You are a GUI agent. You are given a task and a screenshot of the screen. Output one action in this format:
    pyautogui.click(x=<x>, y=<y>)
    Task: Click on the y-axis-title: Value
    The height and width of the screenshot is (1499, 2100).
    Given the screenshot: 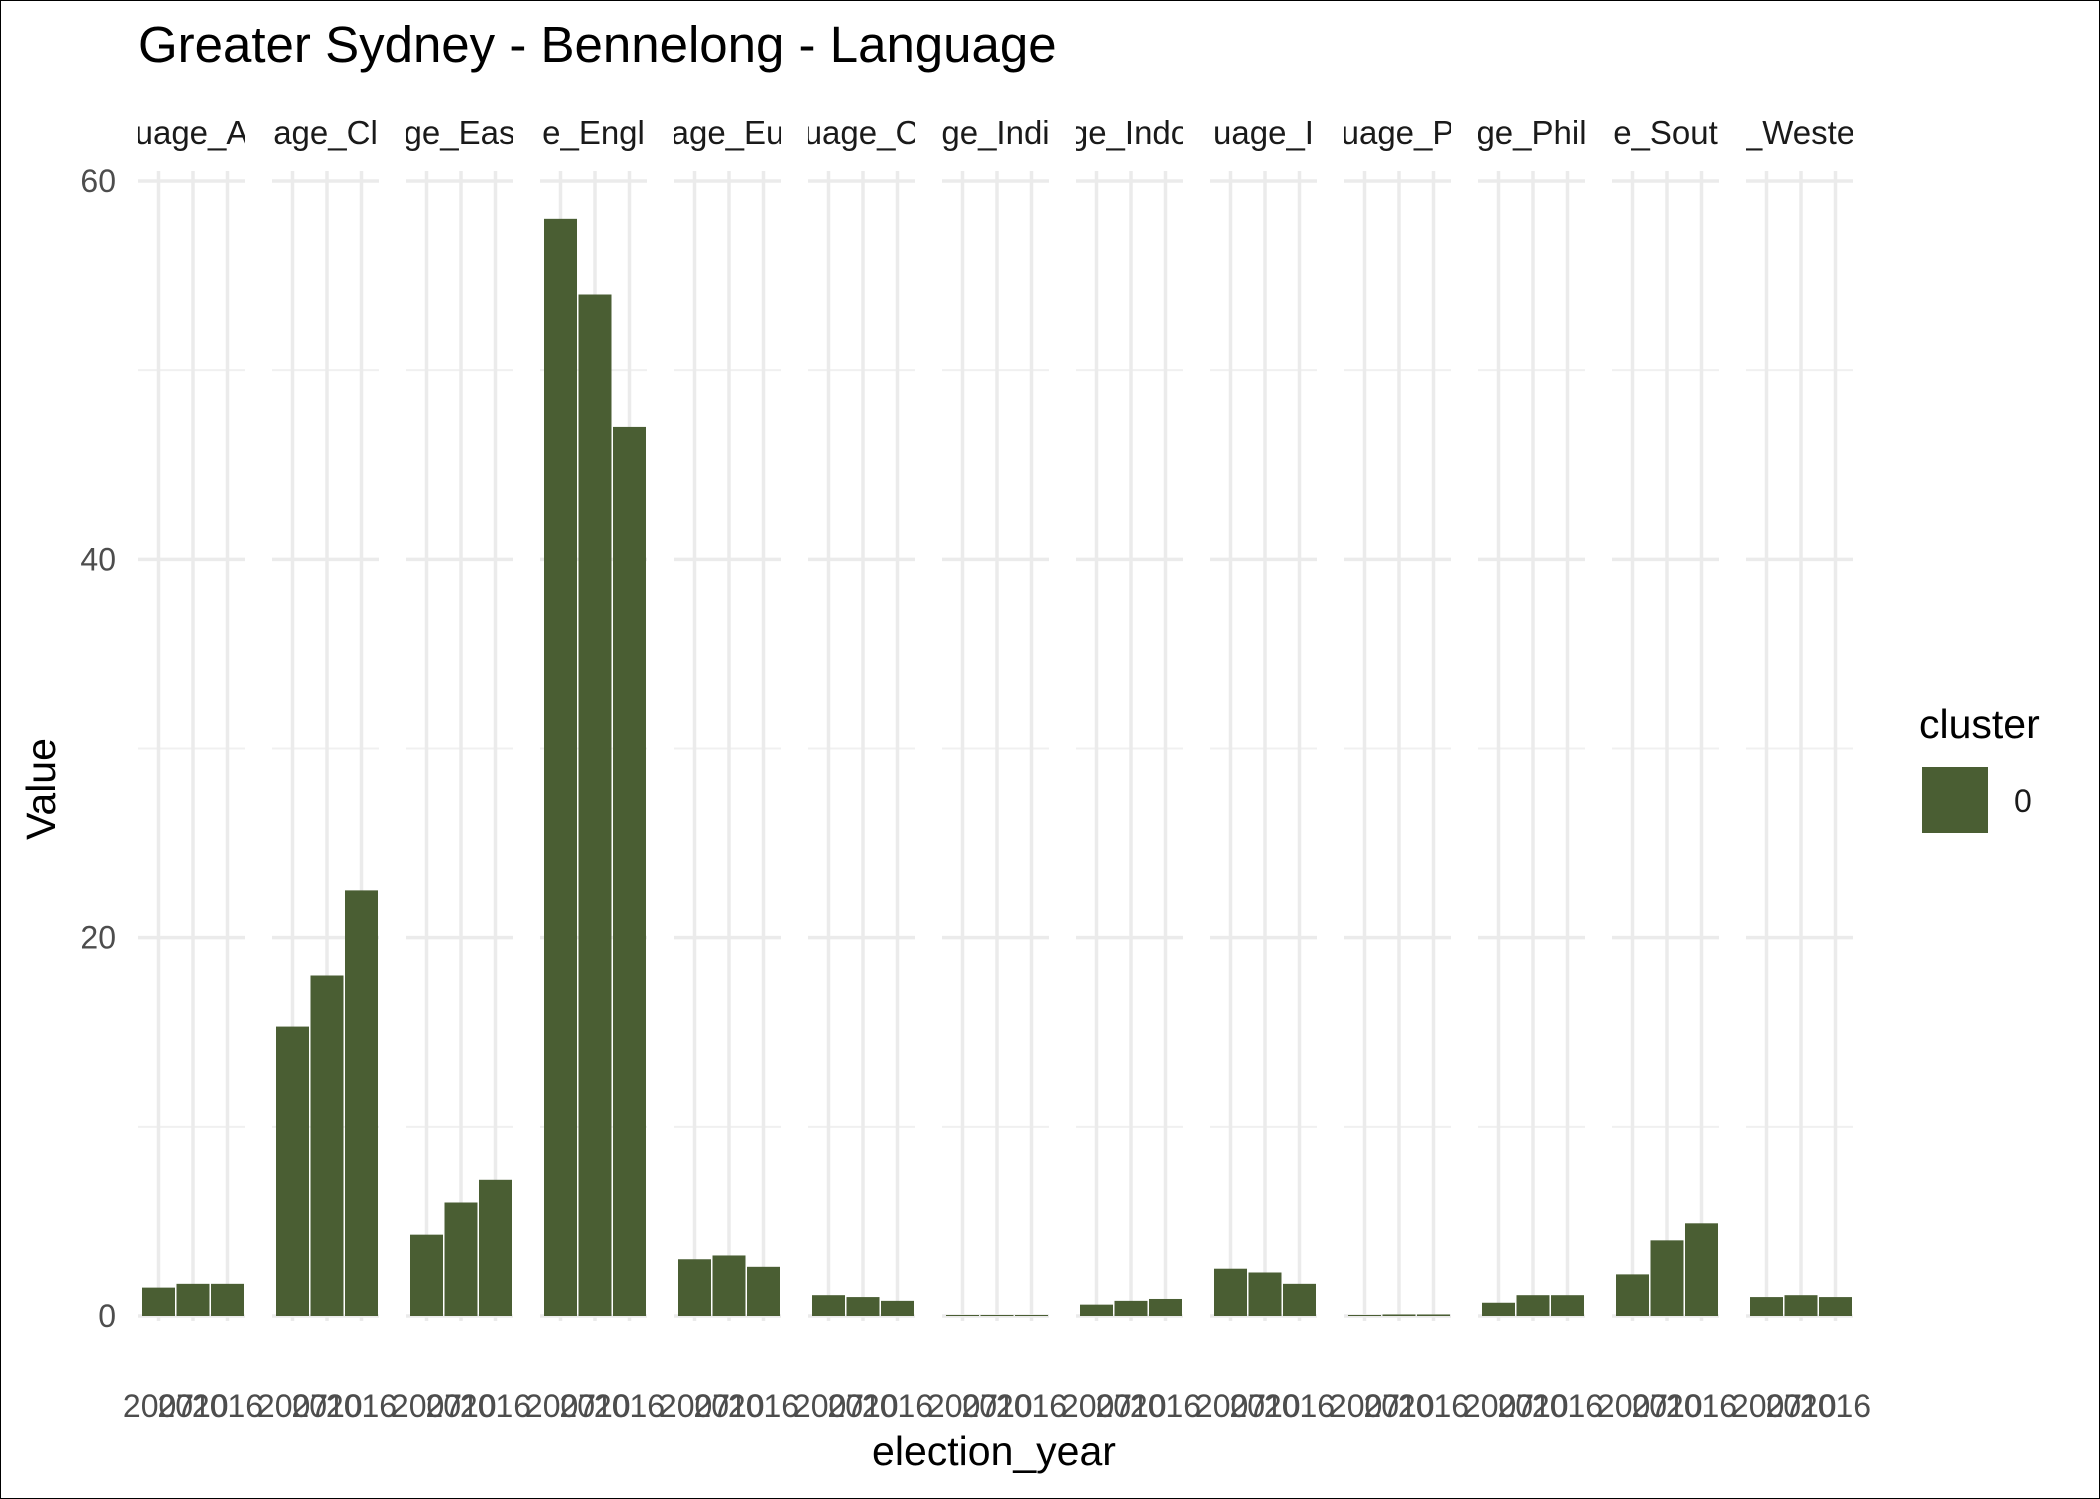 What is the action you would take?
    pyautogui.click(x=41, y=789)
    